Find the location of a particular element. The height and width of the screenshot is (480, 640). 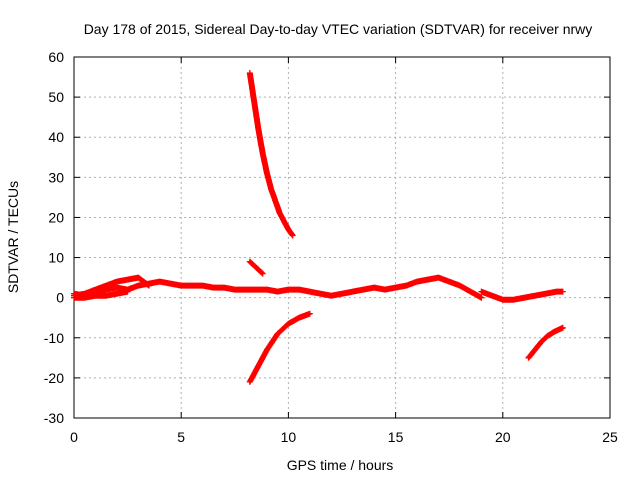

series-falling-arc is located at coordinates (271, 154).